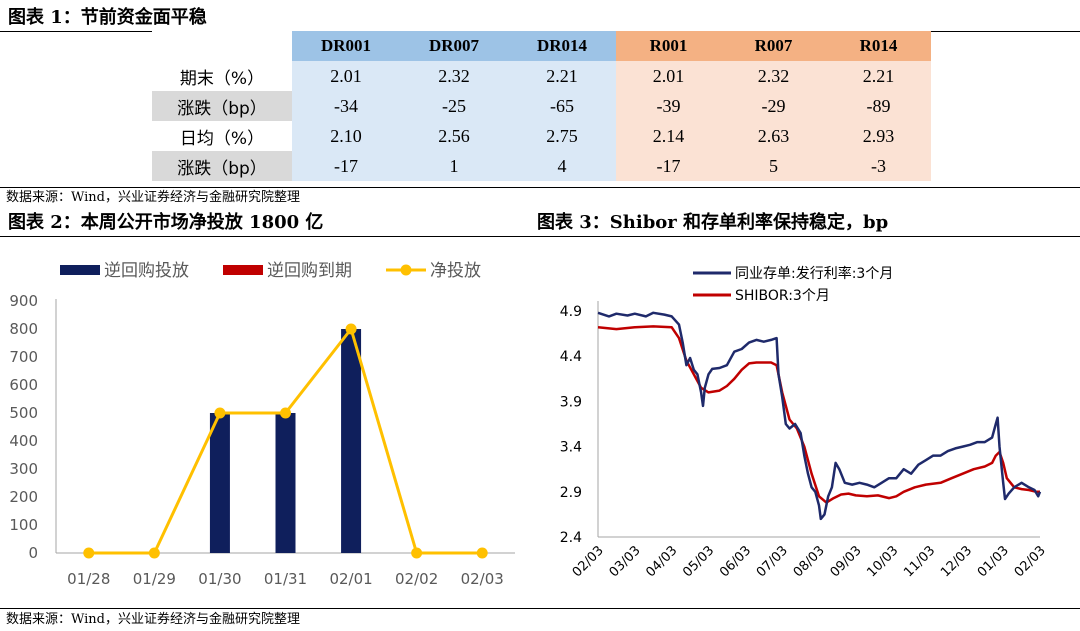 This screenshot has width=1080, height=631. Describe the element at coordinates (346, 46) in the screenshot. I see `column-header: DR001` at that location.